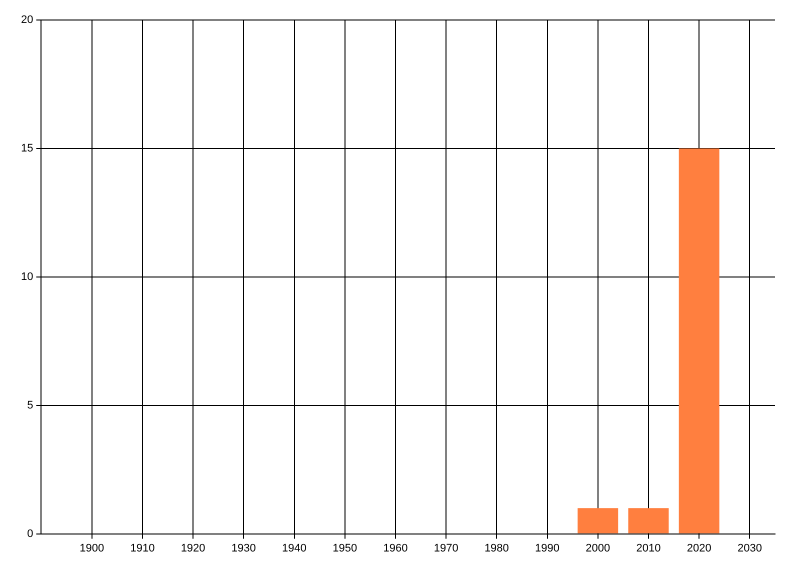 Image resolution: width=800 pixels, height=576 pixels. What do you see at coordinates (749, 548) in the screenshot?
I see `x-tick-label: 2030` at bounding box center [749, 548].